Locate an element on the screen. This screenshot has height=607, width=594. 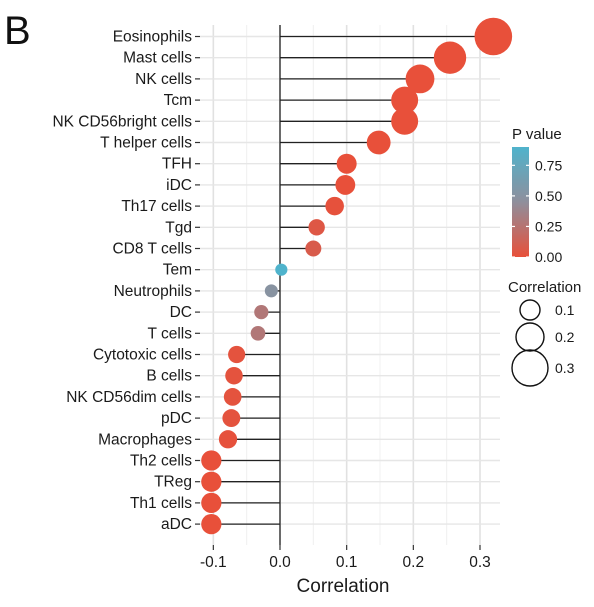
y-tick-label: T cells is located at coordinates (169, 333).